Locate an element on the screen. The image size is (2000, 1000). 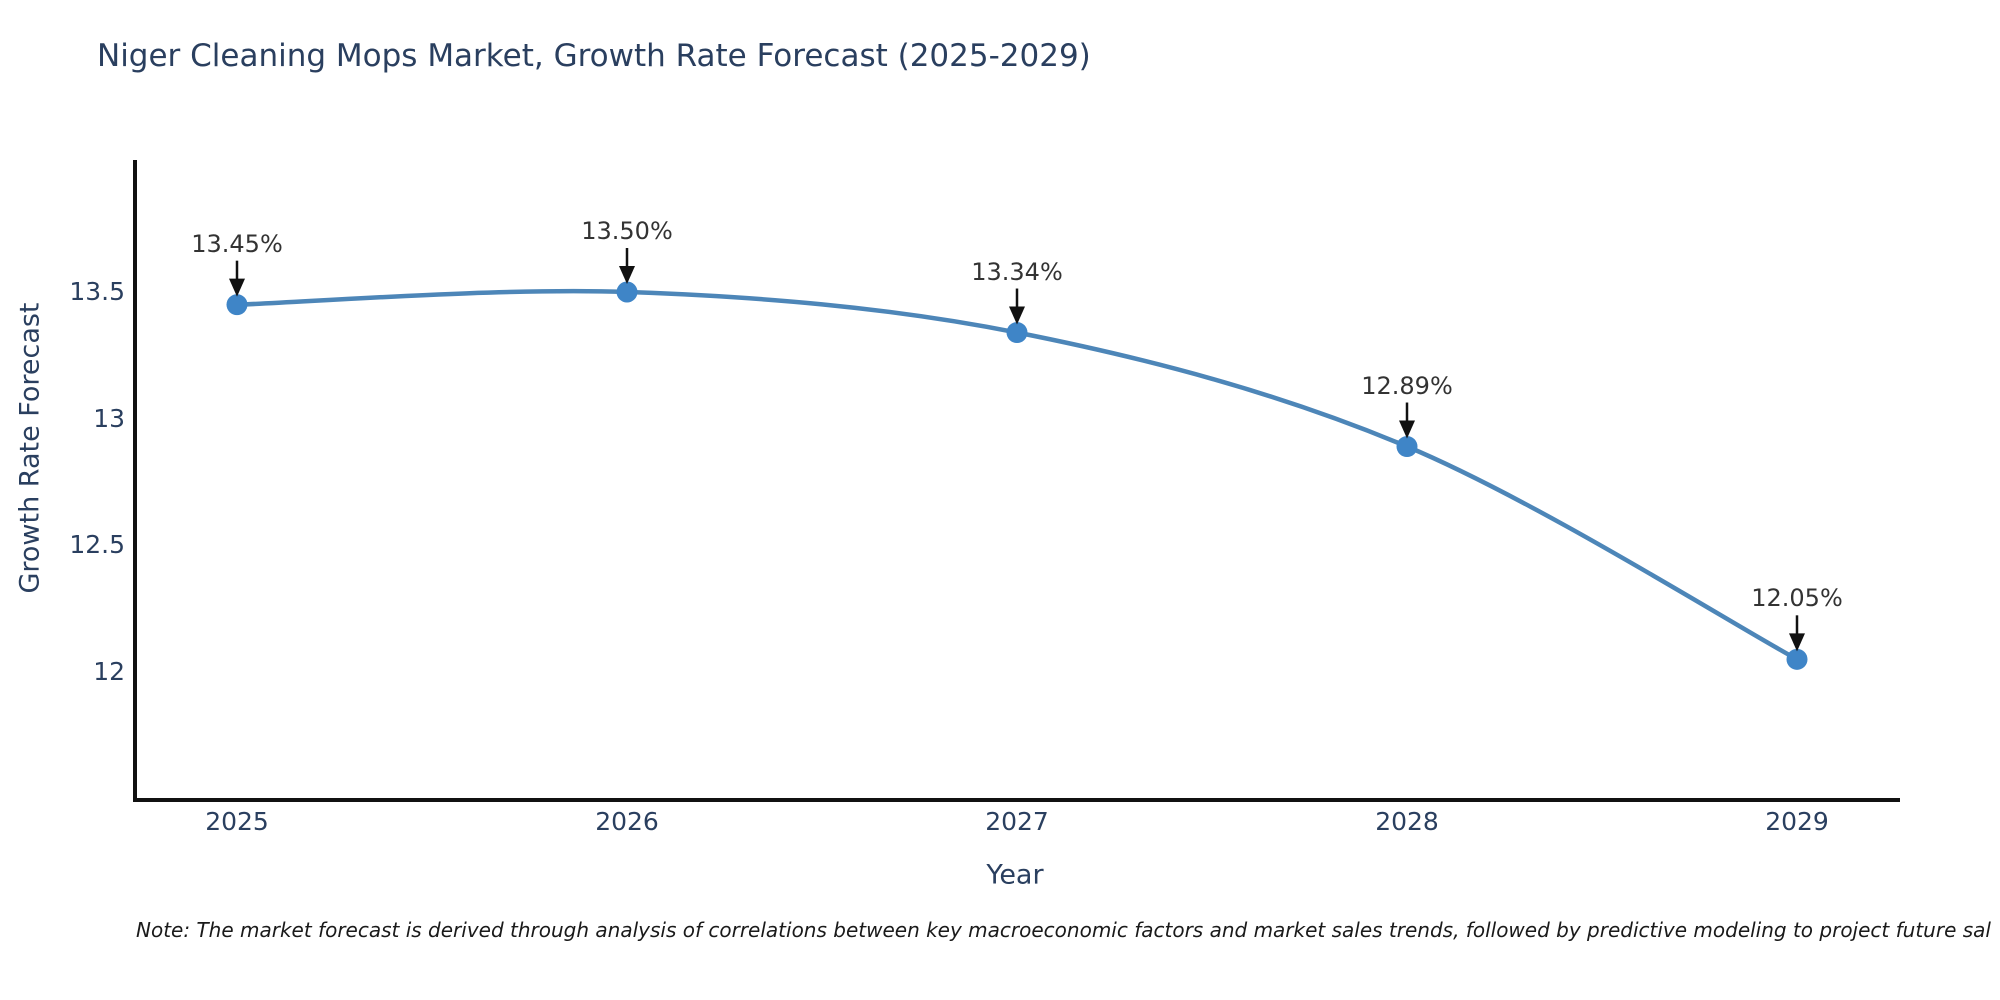
x-tick-2029: 2029 is located at coordinates (1797, 821).